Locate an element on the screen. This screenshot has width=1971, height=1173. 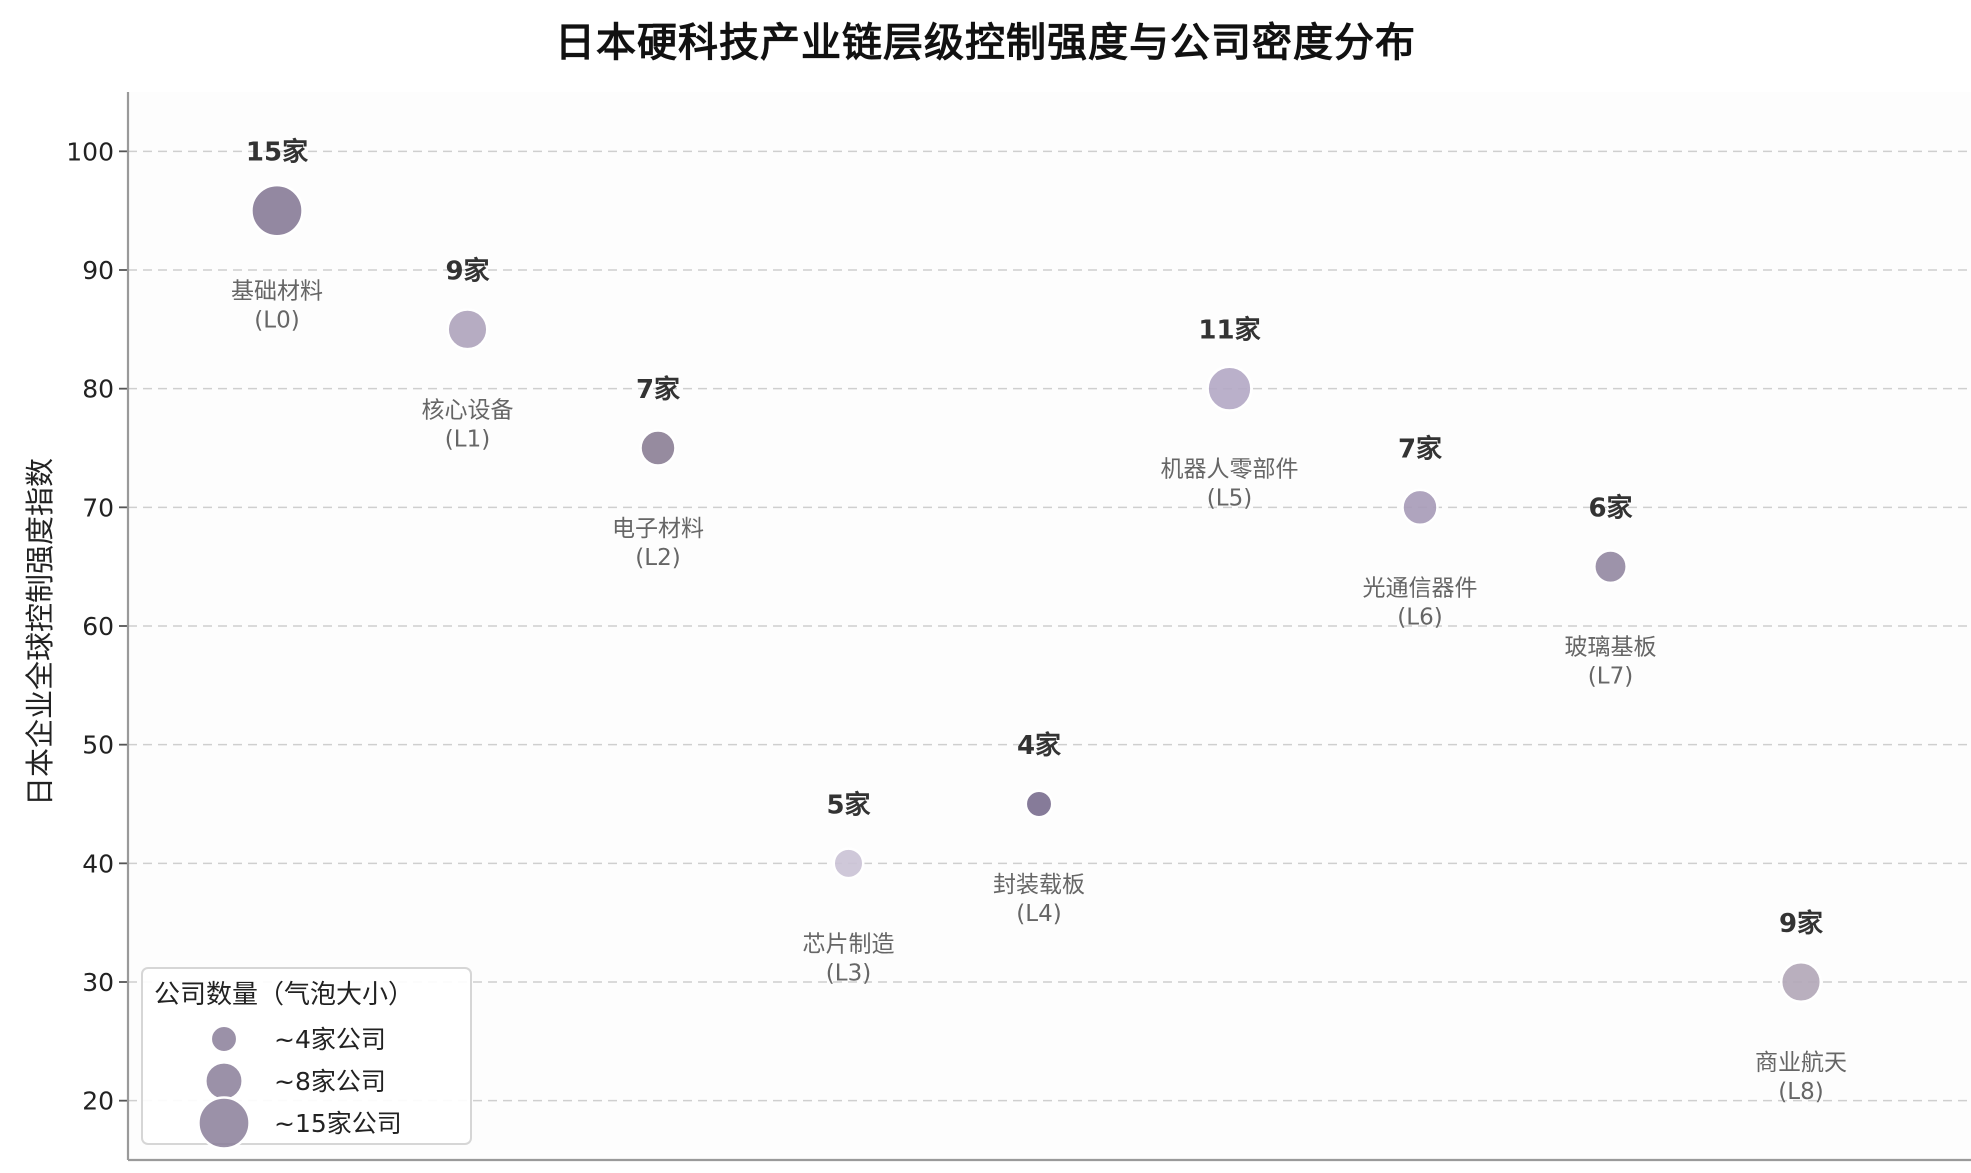
level-label: (L3) is located at coordinates (848, 973).